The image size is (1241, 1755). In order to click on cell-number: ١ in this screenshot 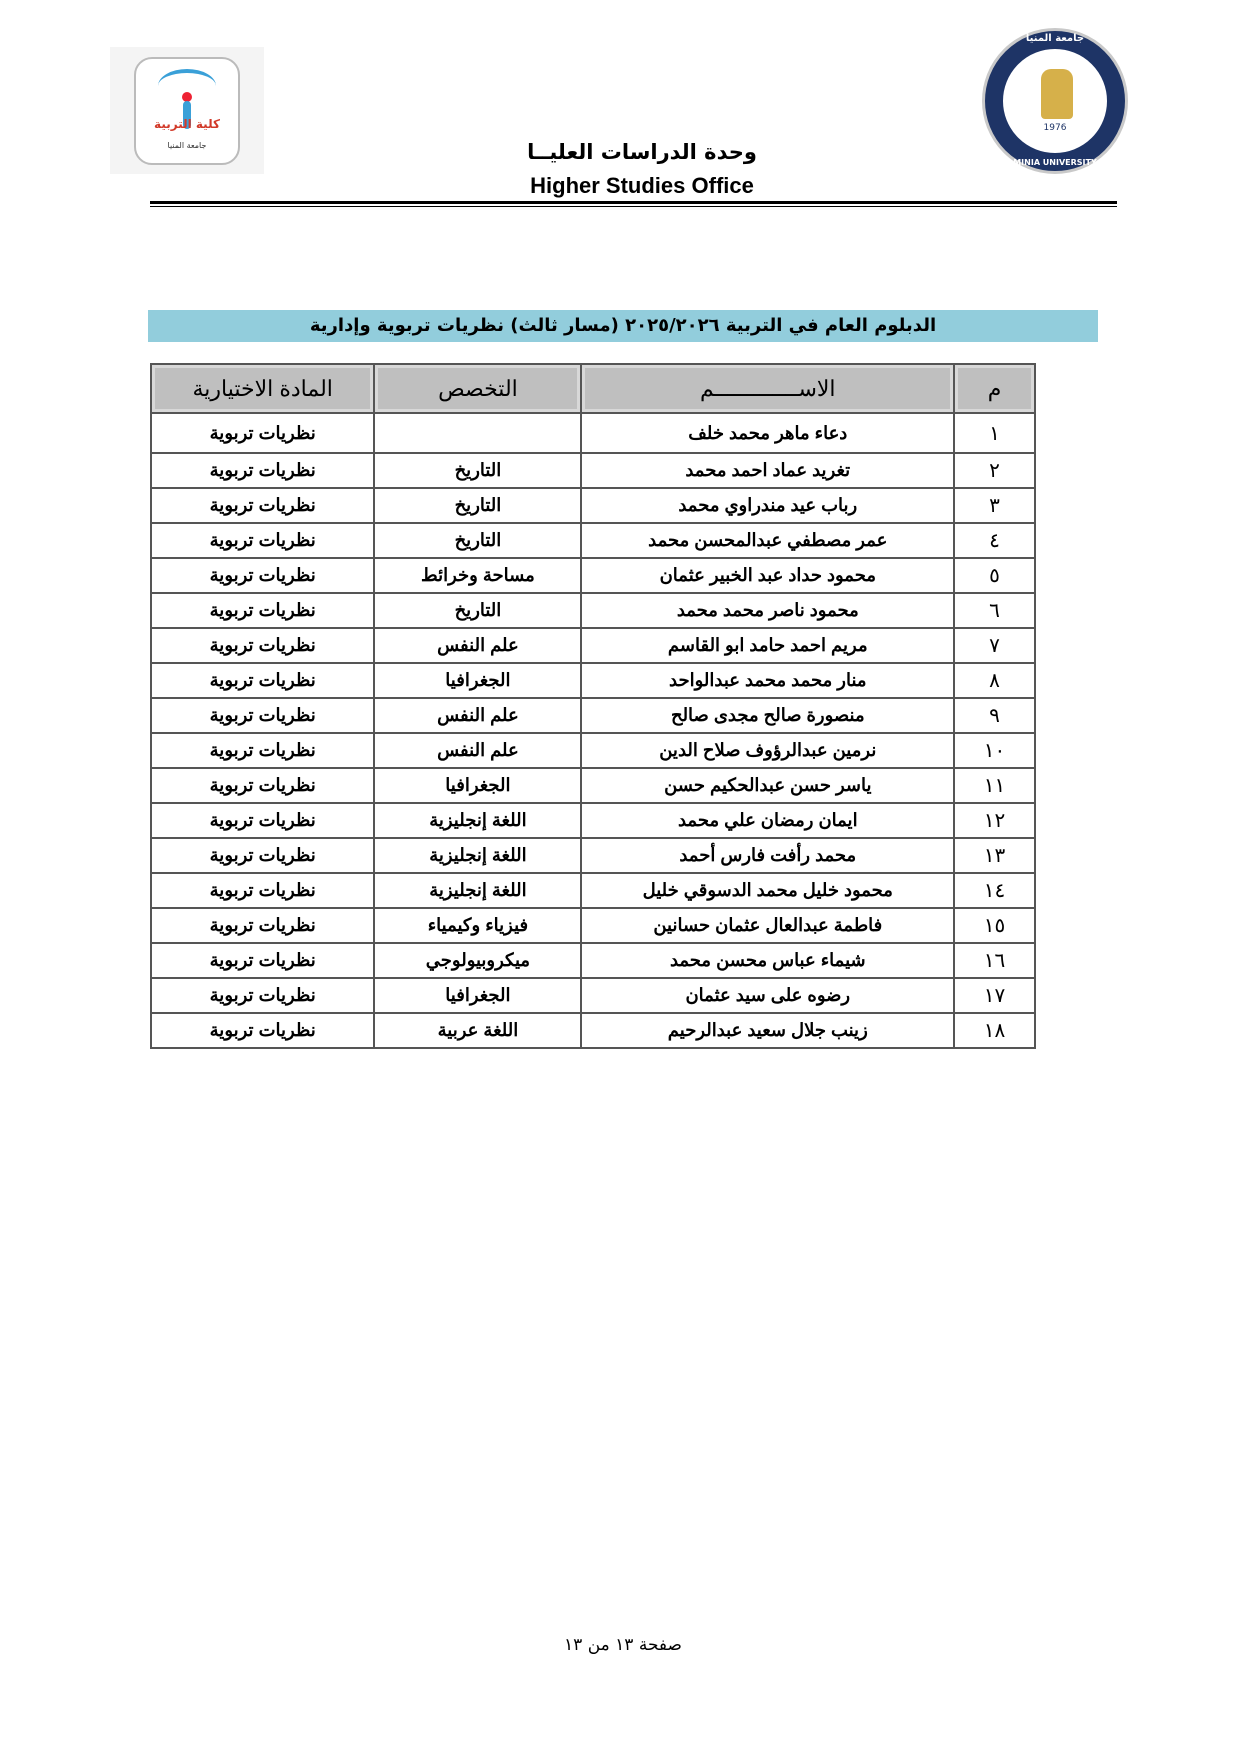, I will do `click(994, 433)`.